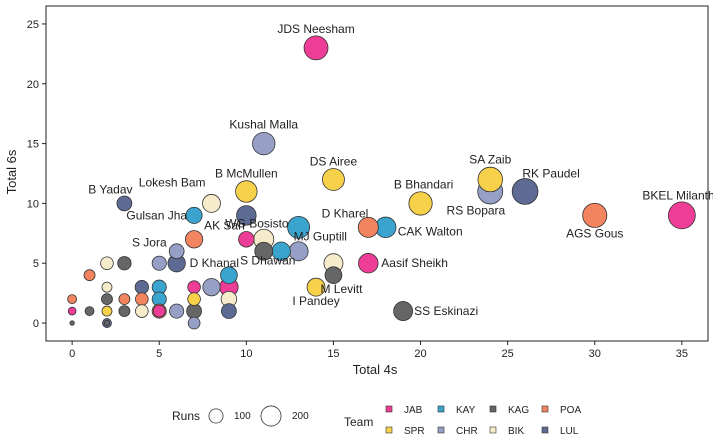 This screenshot has width=713, height=445. What do you see at coordinates (446, 311) in the screenshot?
I see `point-label: SS Eskinazi` at bounding box center [446, 311].